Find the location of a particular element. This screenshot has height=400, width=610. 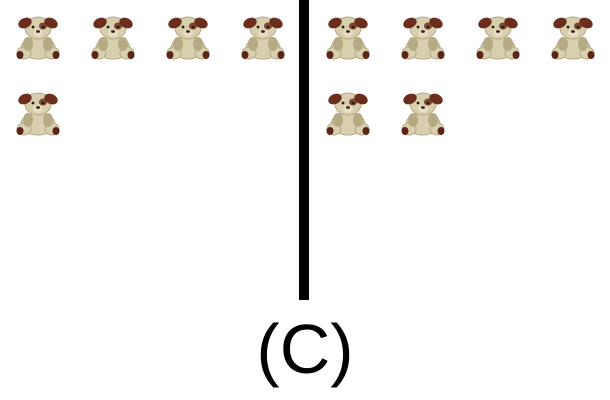

option-label: (C) is located at coordinates (305, 349).